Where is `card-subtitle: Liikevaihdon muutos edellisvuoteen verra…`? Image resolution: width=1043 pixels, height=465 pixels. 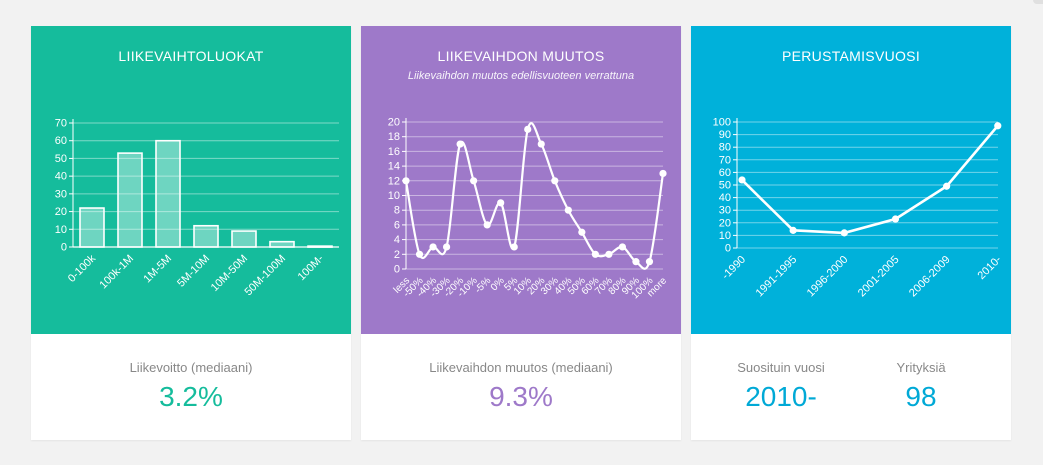
card-subtitle: Liikevaihdon muutos edellisvuoteen verra… is located at coordinates (521, 76).